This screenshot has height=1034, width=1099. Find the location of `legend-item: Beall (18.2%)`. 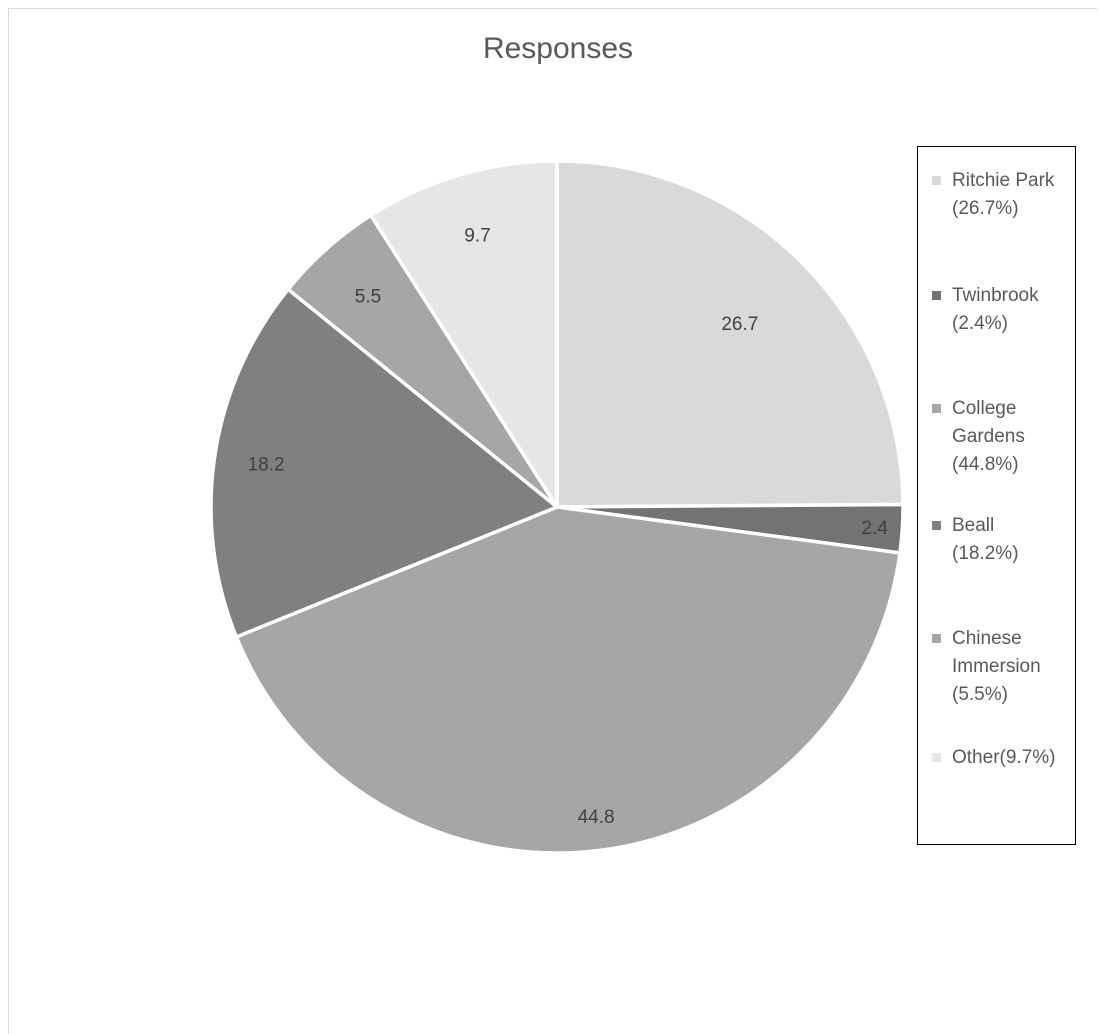

legend-item: Beall (18.2%) is located at coordinates (975, 540).